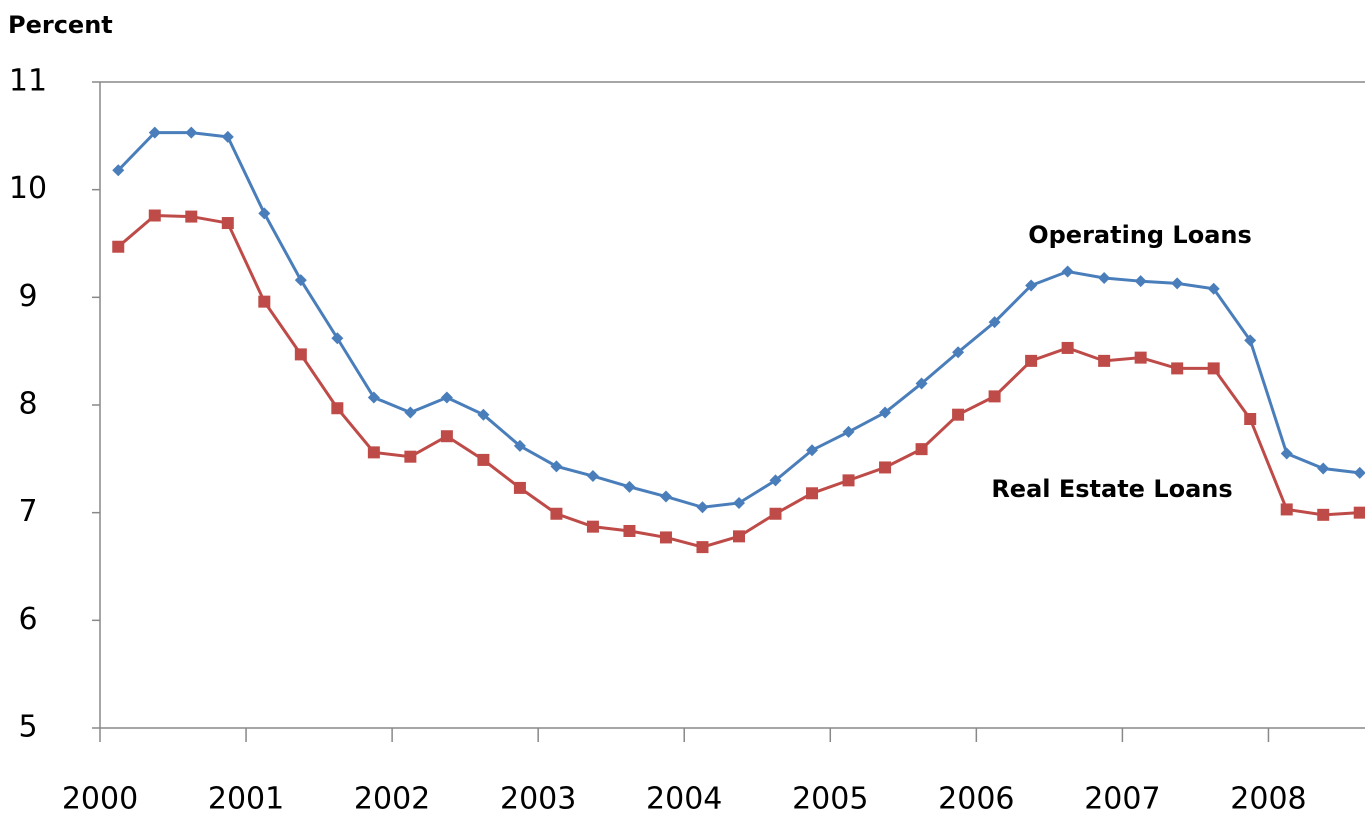 This screenshot has height=826, width=1365. Describe the element at coordinates (246, 799) in the screenshot. I see `x-tick-label: 2001` at that location.